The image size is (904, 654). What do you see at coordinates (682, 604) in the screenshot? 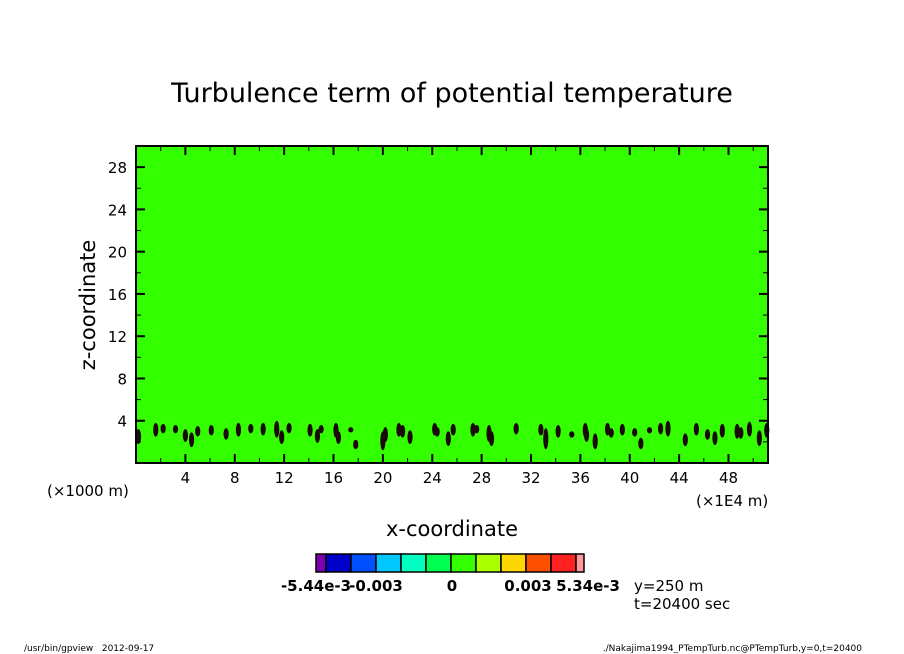
I see `time-annotation: t=20400 sec` at bounding box center [682, 604].